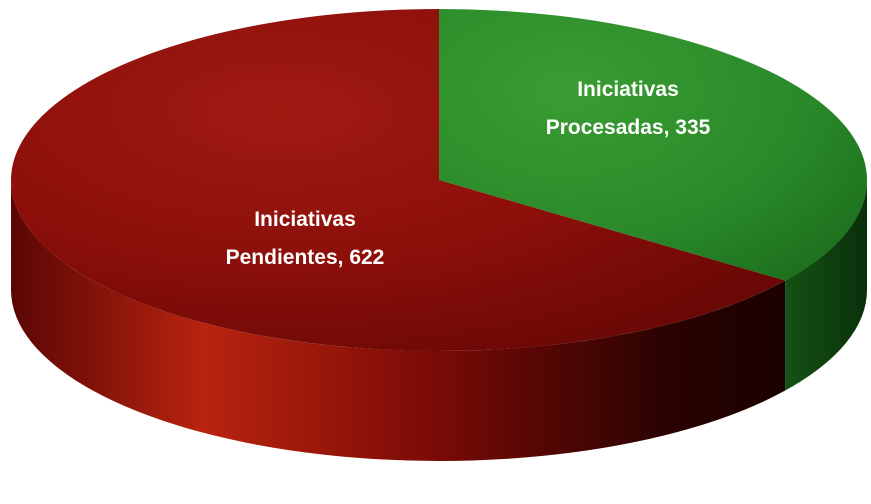 Image resolution: width=871 pixels, height=504 pixels. What do you see at coordinates (628, 108) in the screenshot?
I see `slice-label-procesadas: Iniciativas Procesadas, 335` at bounding box center [628, 108].